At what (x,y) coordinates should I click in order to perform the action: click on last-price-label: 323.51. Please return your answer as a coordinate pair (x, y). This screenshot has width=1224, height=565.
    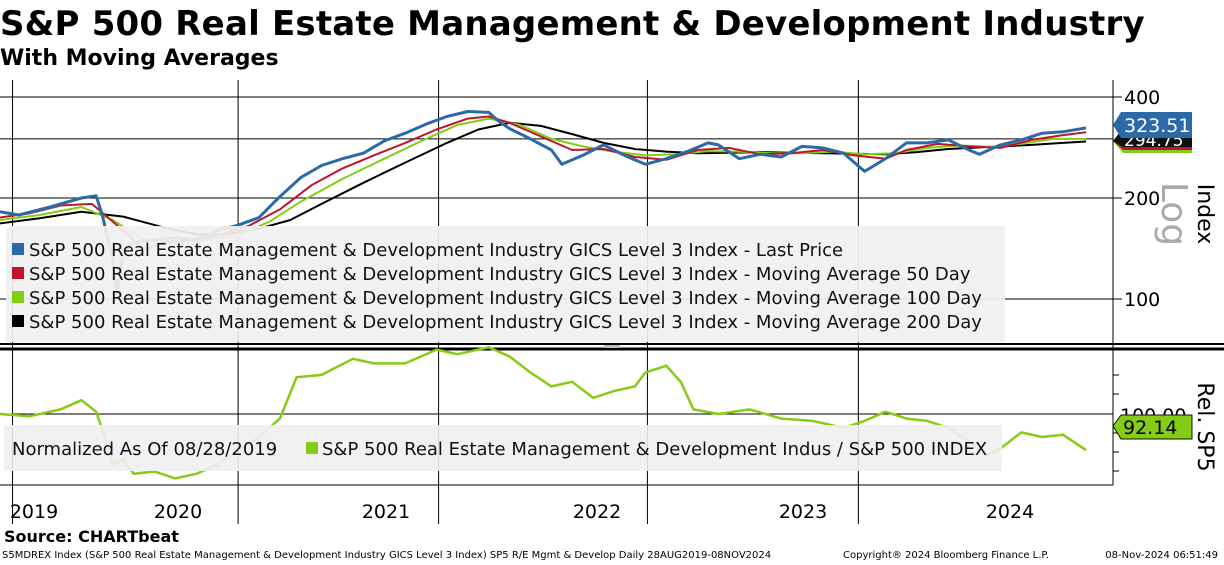
    Looking at the image, I should click on (1157, 126).